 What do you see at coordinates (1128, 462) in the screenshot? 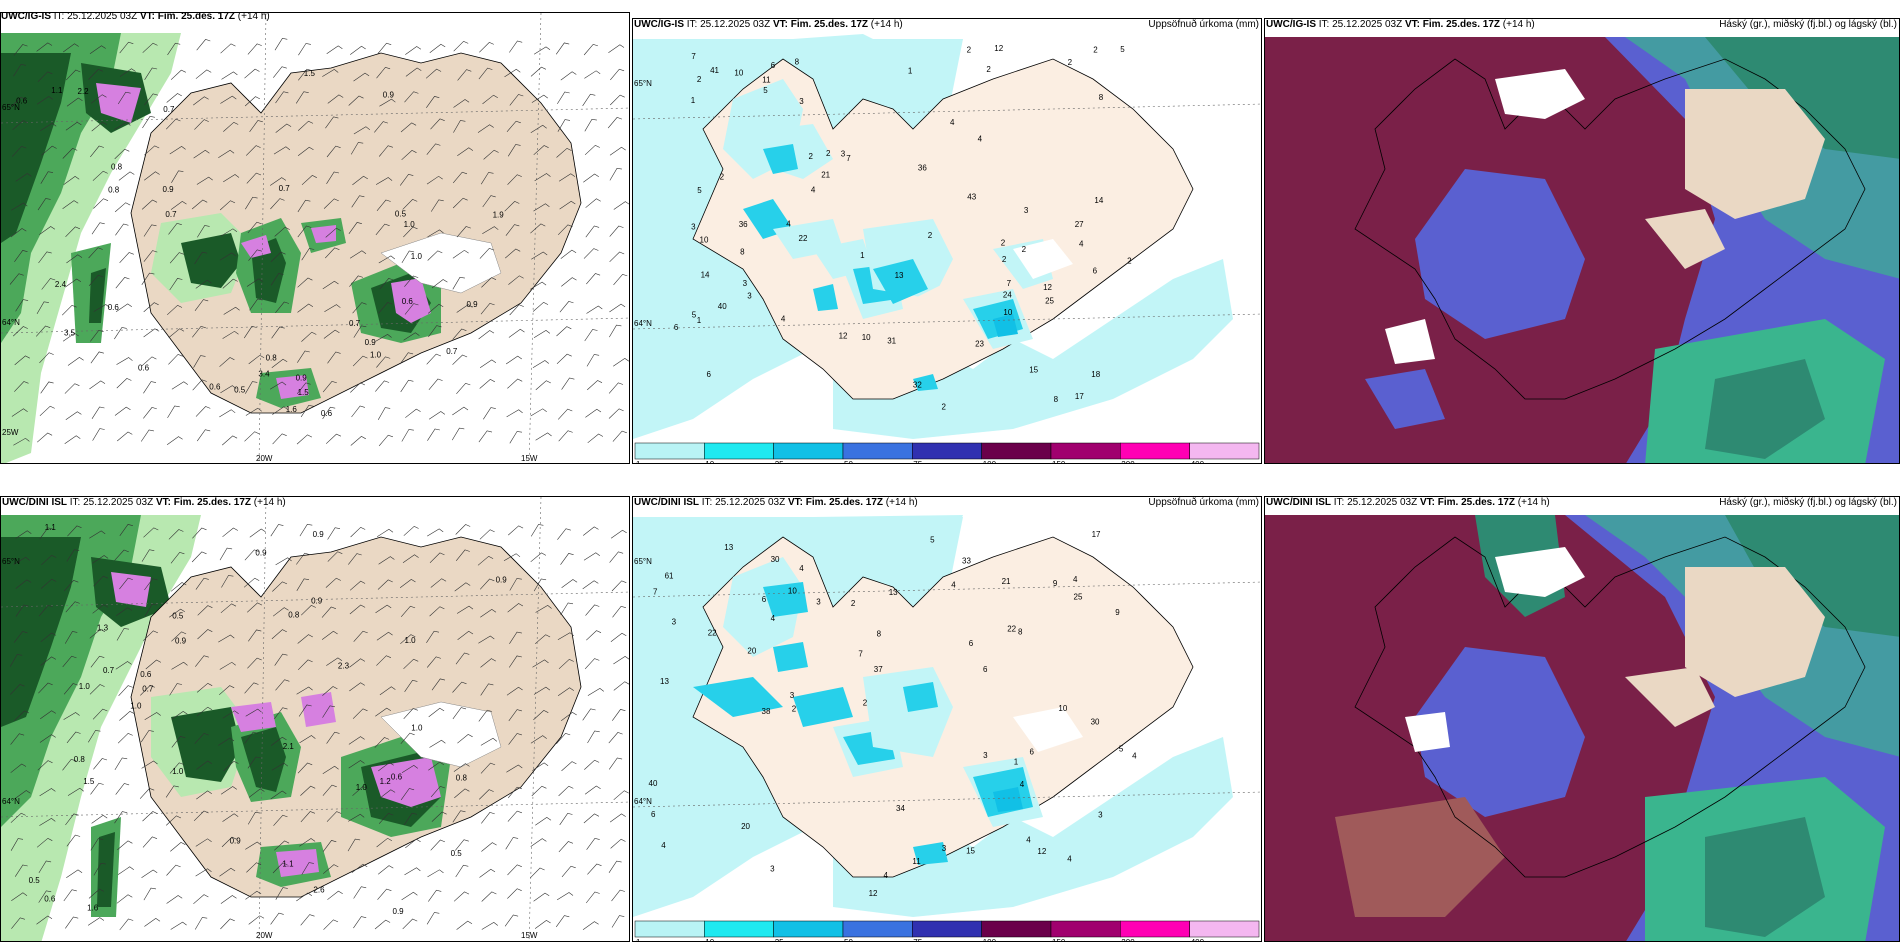
I see `colorbar-tick-label: 200` at bounding box center [1128, 462].